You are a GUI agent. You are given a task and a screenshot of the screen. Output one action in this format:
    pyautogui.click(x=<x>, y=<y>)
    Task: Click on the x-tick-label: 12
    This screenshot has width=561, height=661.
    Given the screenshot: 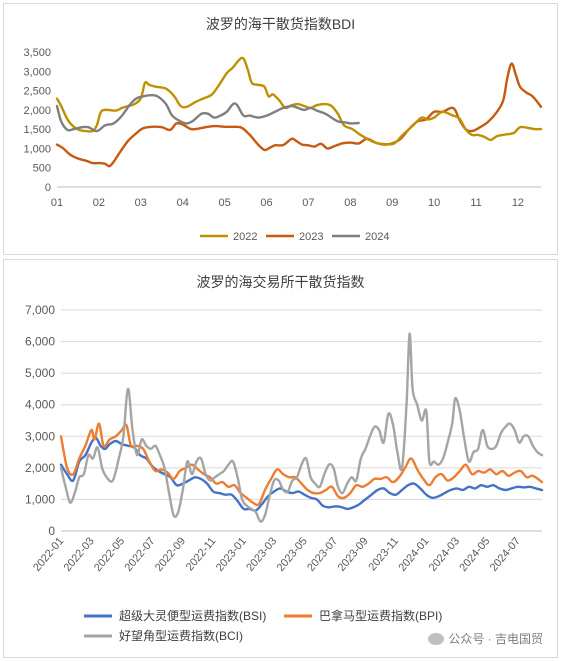 What is the action you would take?
    pyautogui.click(x=518, y=203)
    